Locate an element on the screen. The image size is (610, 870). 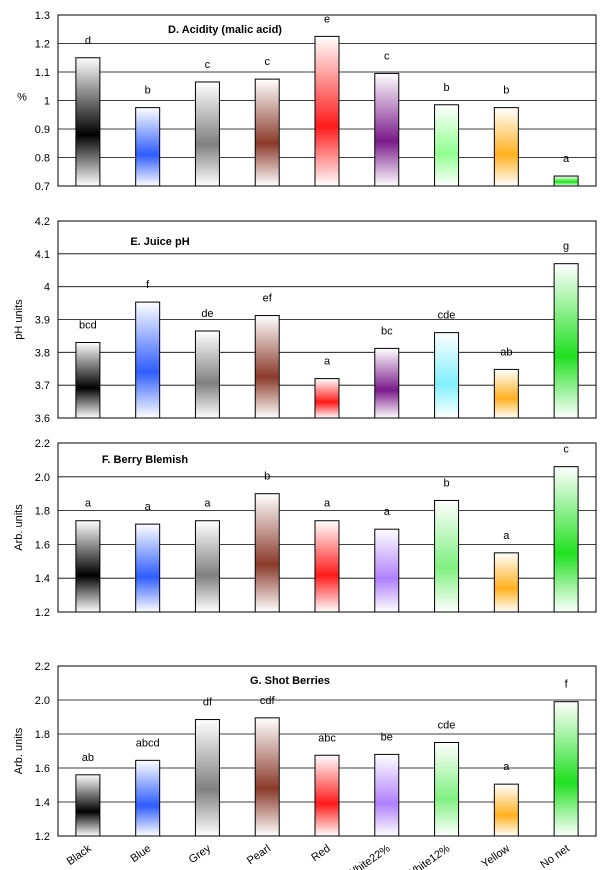
y-tick-label: 3.7 is located at coordinates (42, 386).